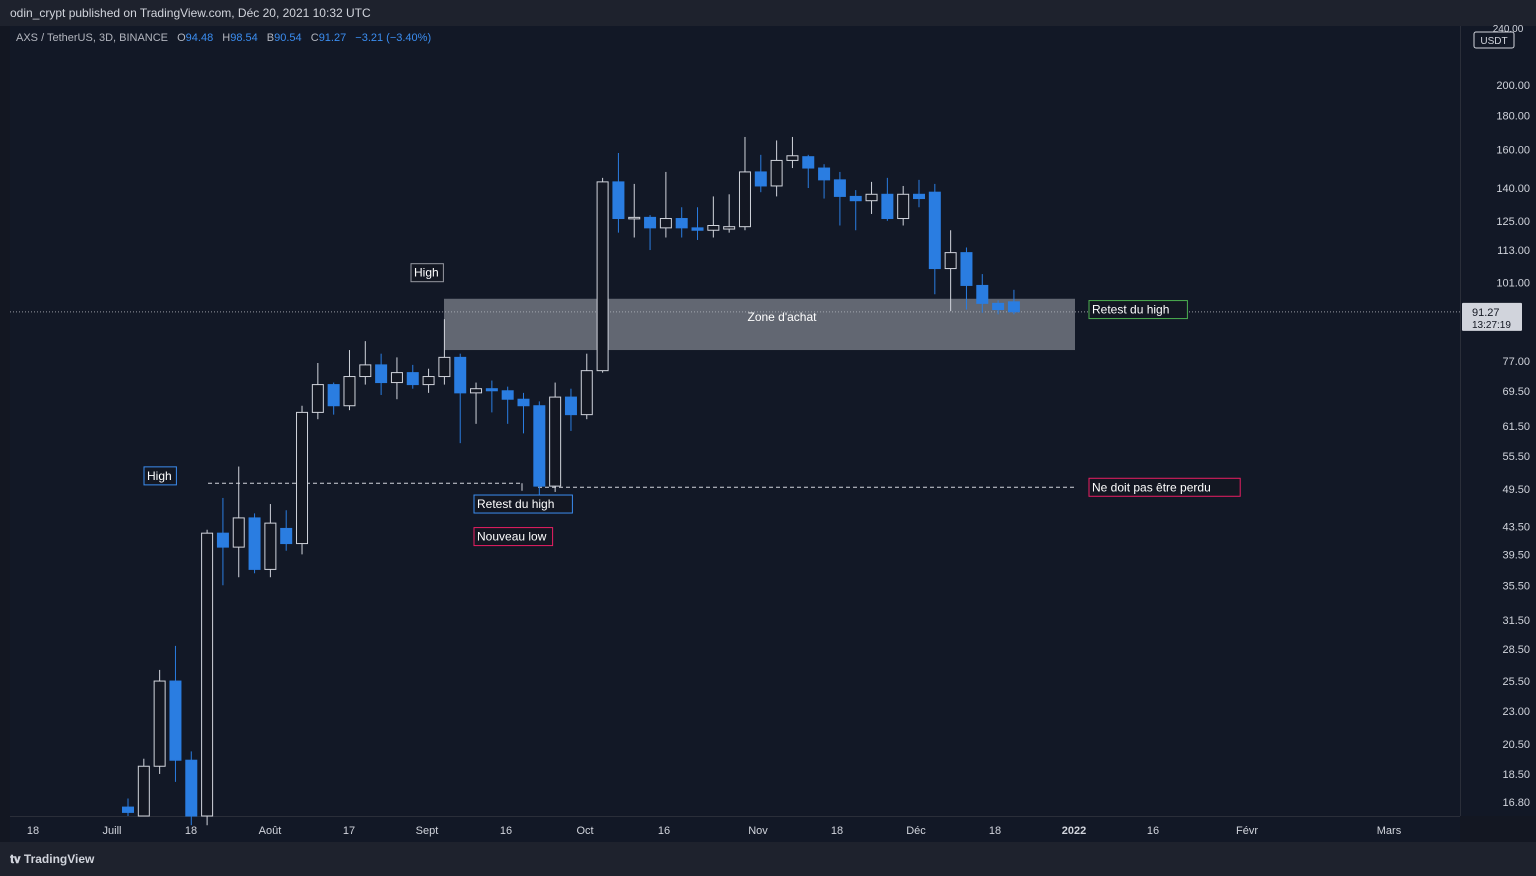 The height and width of the screenshot is (876, 1536). Describe the element at coordinates (1498, 421) in the screenshot. I see `price-axis` at that location.